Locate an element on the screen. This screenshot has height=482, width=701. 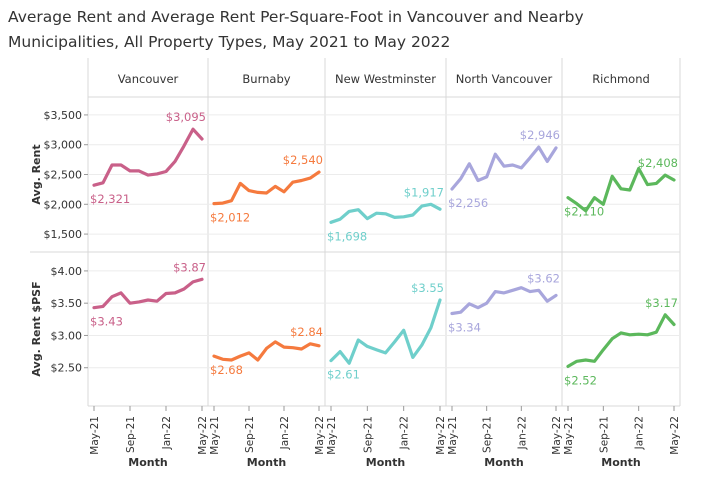
series-line-new-westminster-avg-rent is located at coordinates (385, 213).